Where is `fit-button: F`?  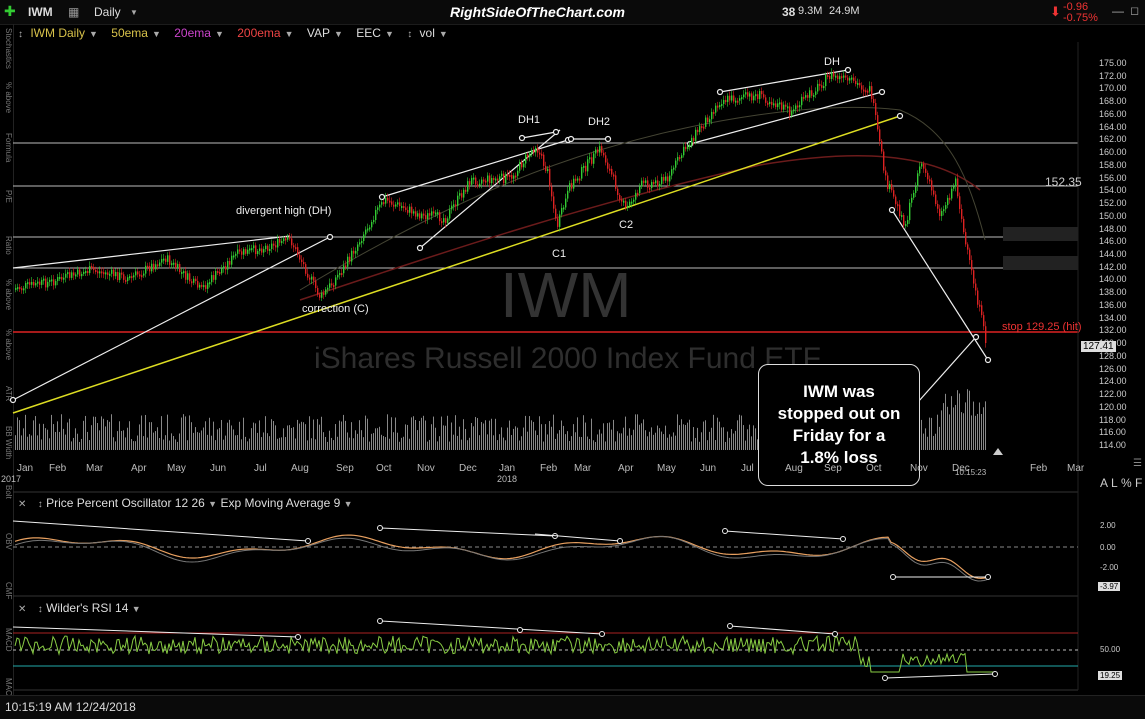
fit-button: F is located at coordinates (1139, 483).